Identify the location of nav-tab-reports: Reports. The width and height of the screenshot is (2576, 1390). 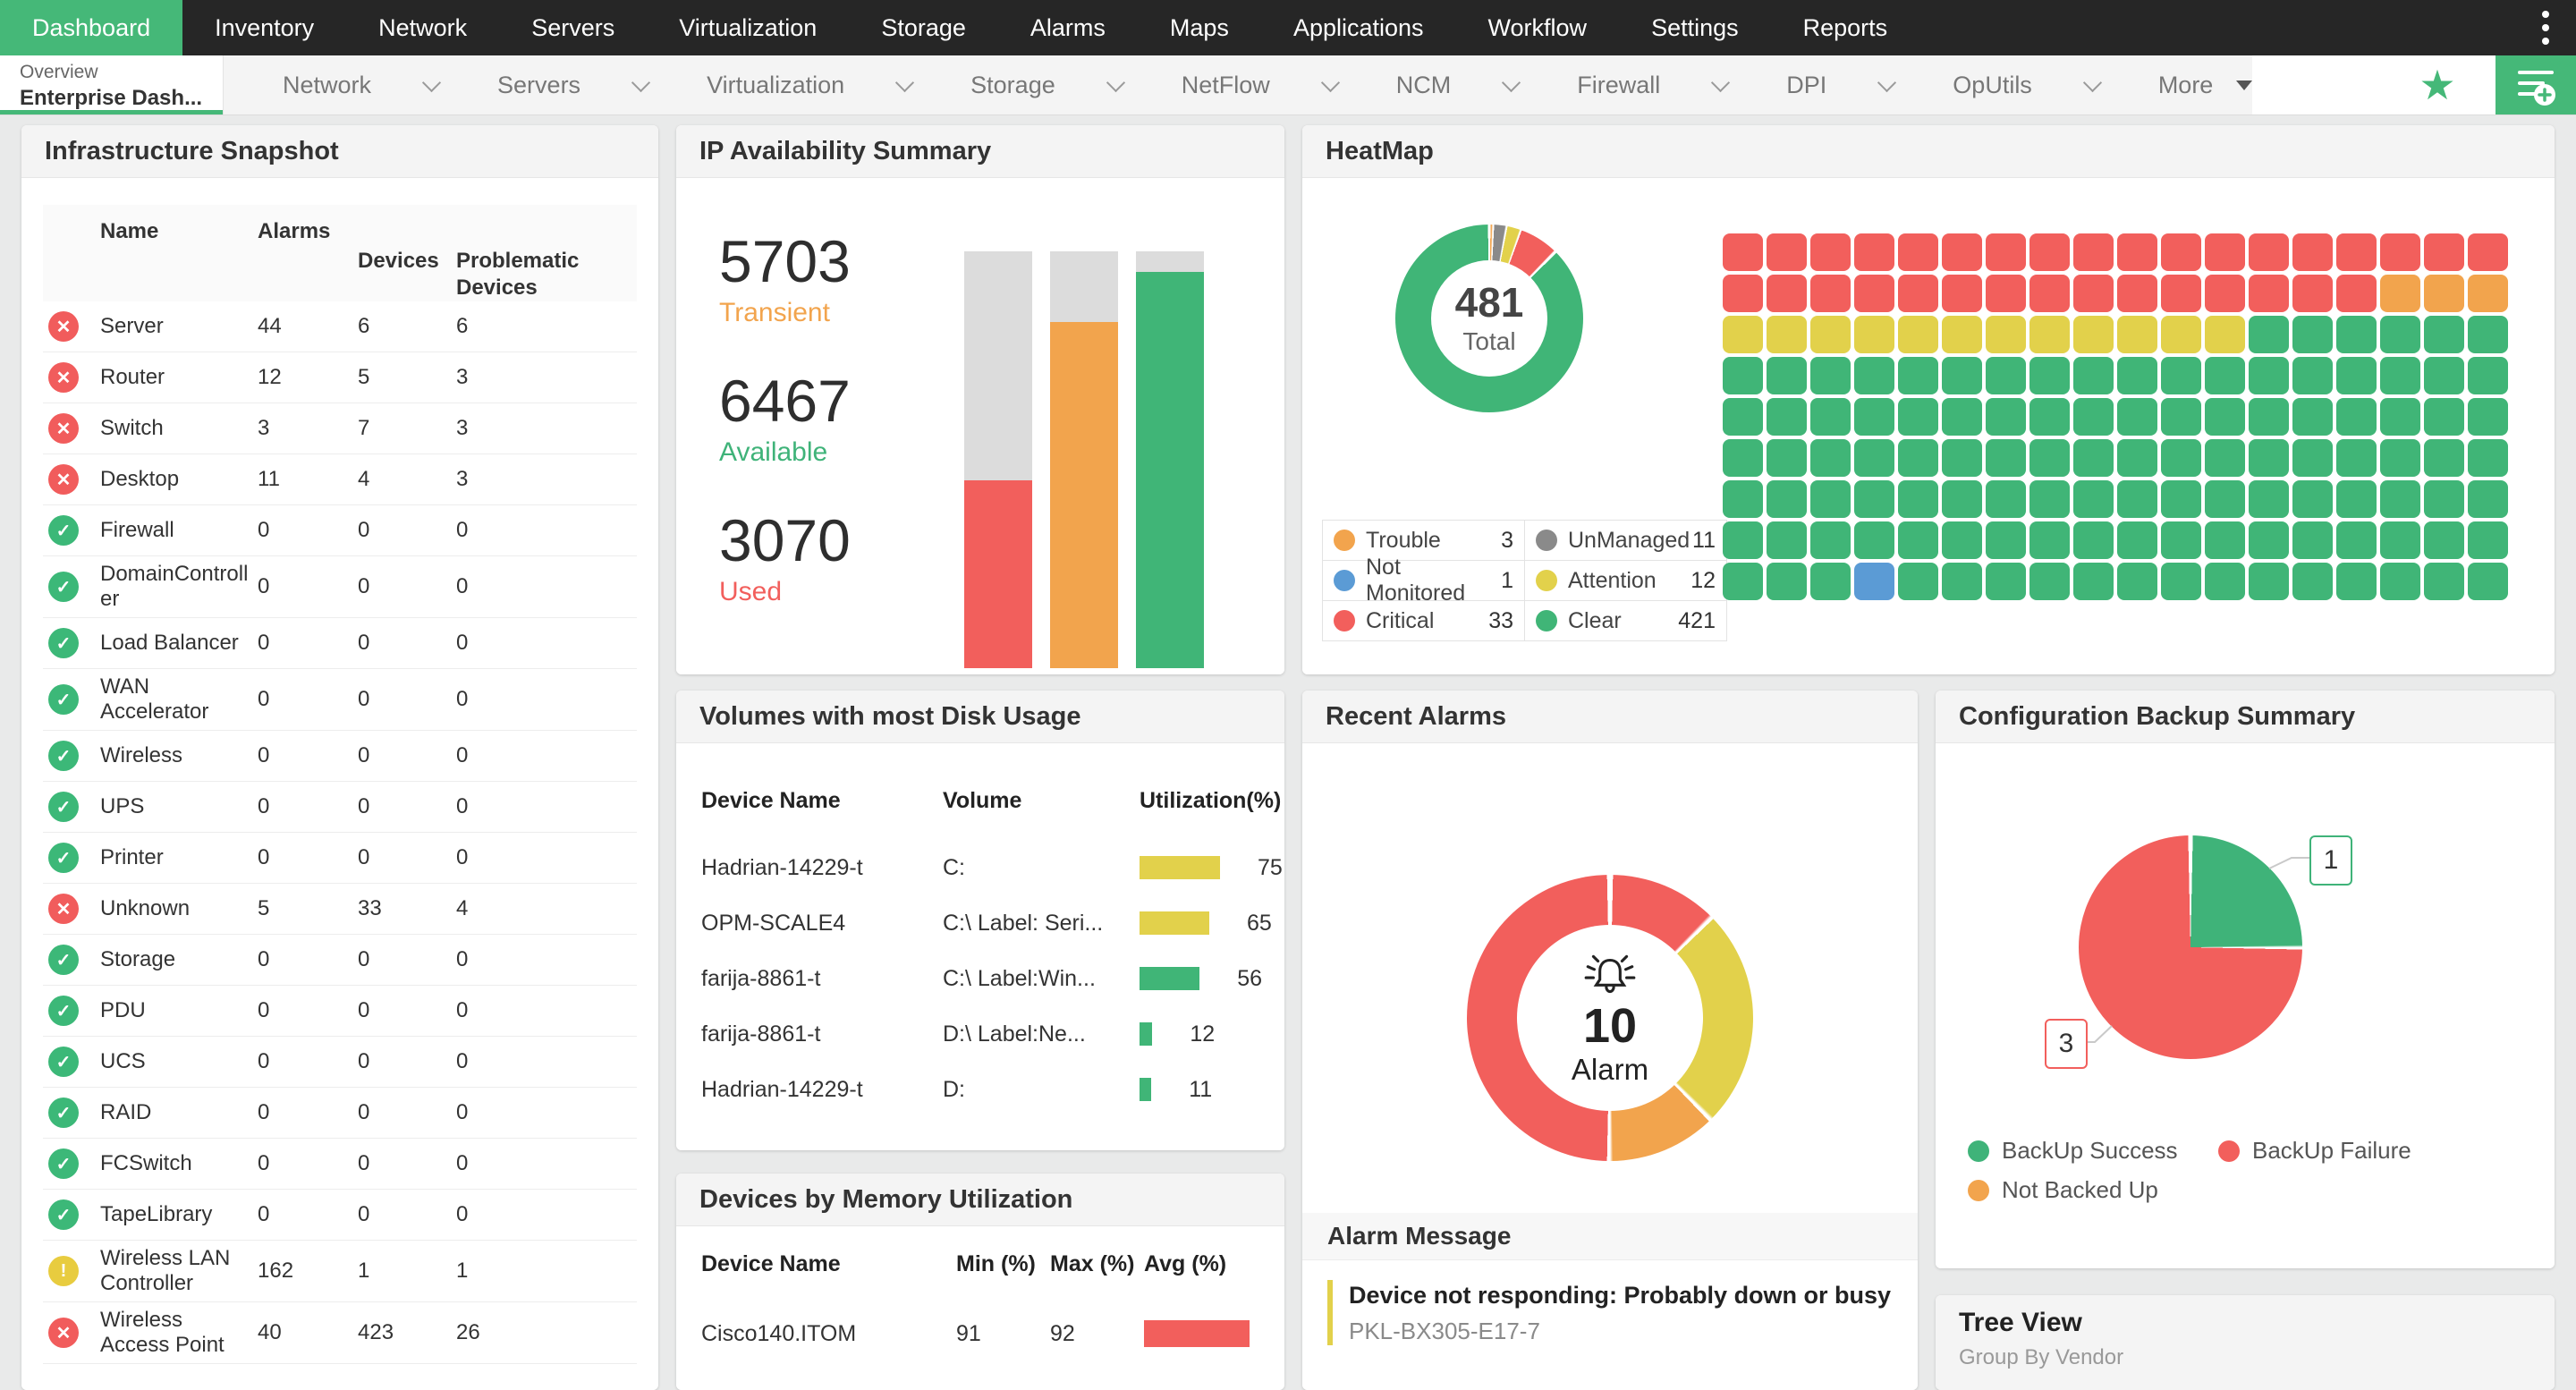
(1845, 27).